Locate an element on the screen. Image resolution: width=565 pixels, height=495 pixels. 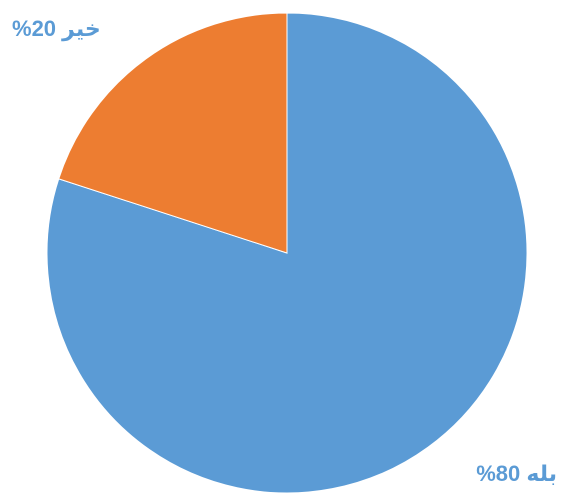
slice-label-no-name: خیر is located at coordinates (81, 28).